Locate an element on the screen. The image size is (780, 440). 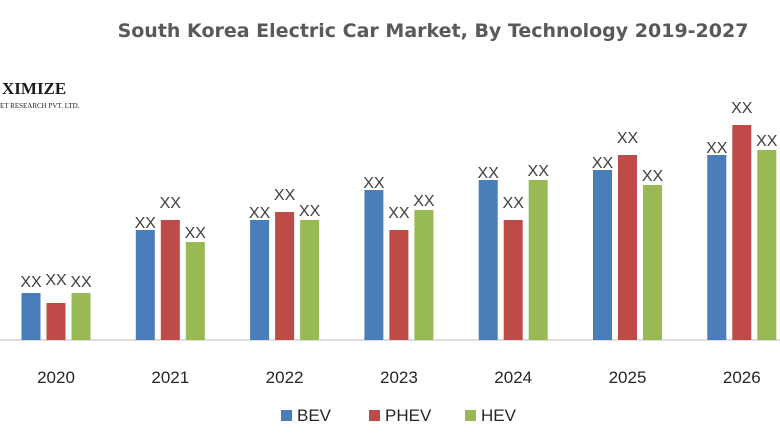
data-label-phev-2026: XX is located at coordinates (742, 108).